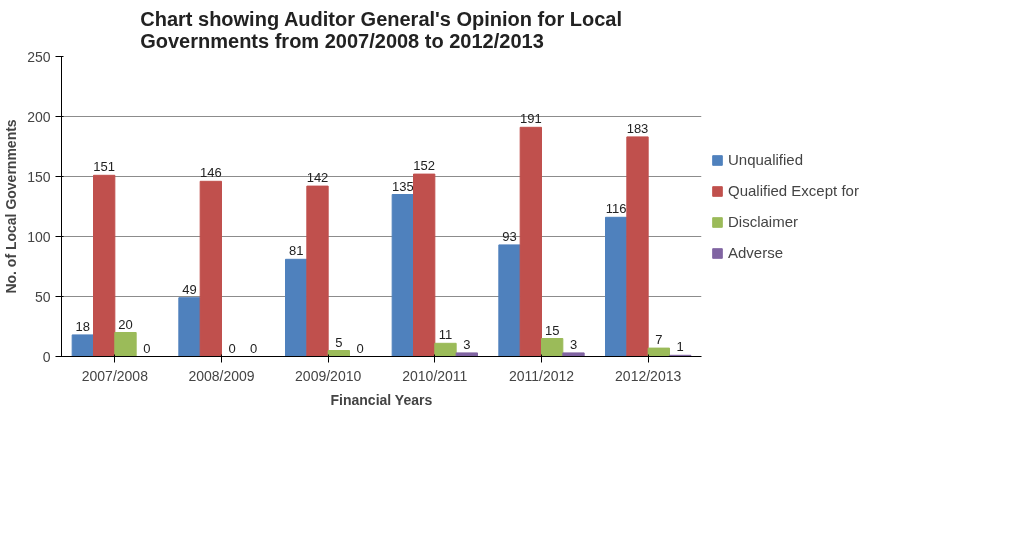 Image resolution: width=1011 pixels, height=556 pixels. What do you see at coordinates (616, 209) in the screenshot?
I see `data-label: 116` at bounding box center [616, 209].